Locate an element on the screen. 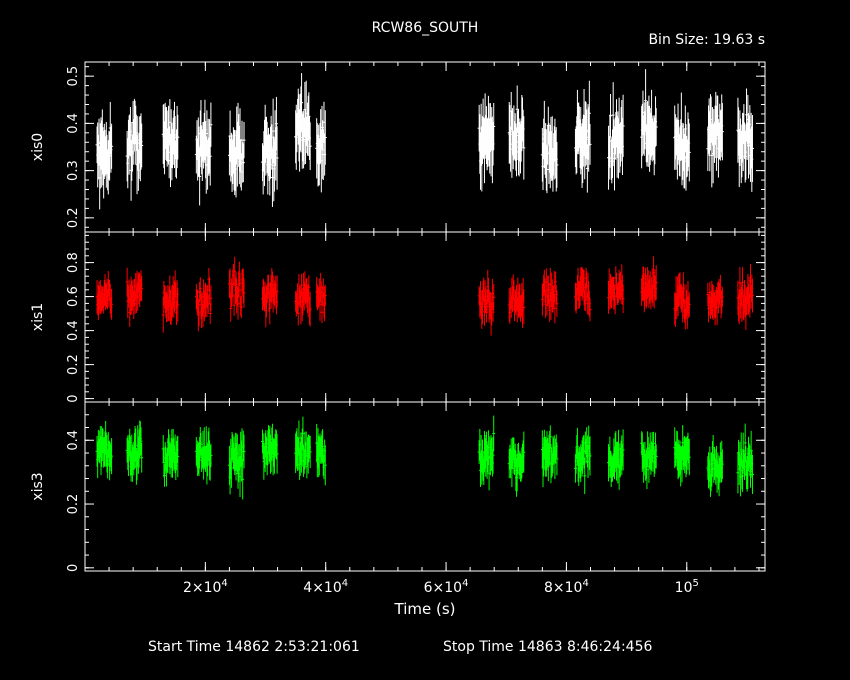 The height and width of the screenshot is (680, 850). y-axis-label-xis1: xis1 is located at coordinates (38, 317).